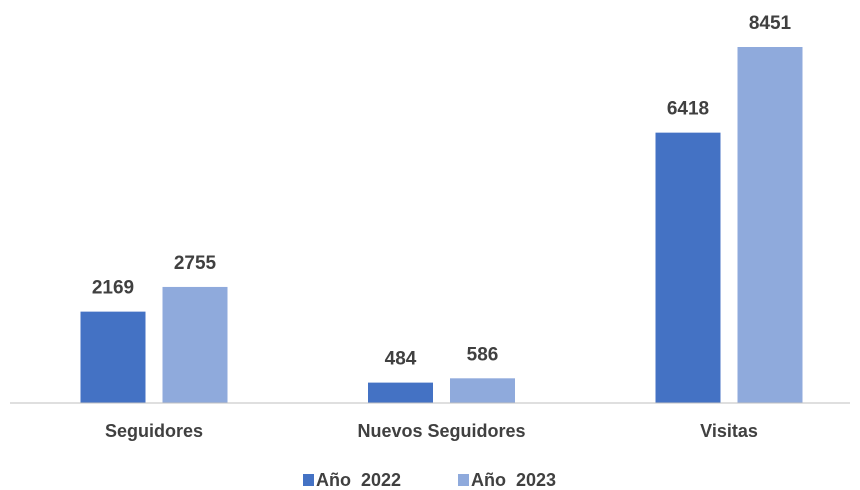 This screenshot has height=490, width=860. Describe the element at coordinates (113, 288) in the screenshot. I see `data-label: 2169` at that location.